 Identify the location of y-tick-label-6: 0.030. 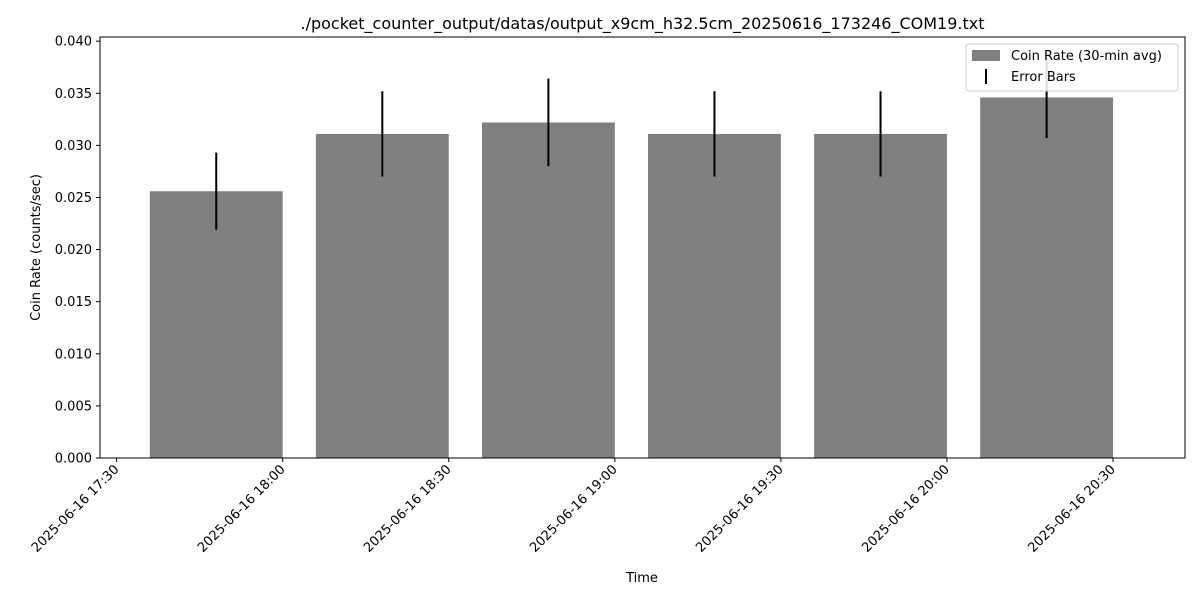
(73, 146).